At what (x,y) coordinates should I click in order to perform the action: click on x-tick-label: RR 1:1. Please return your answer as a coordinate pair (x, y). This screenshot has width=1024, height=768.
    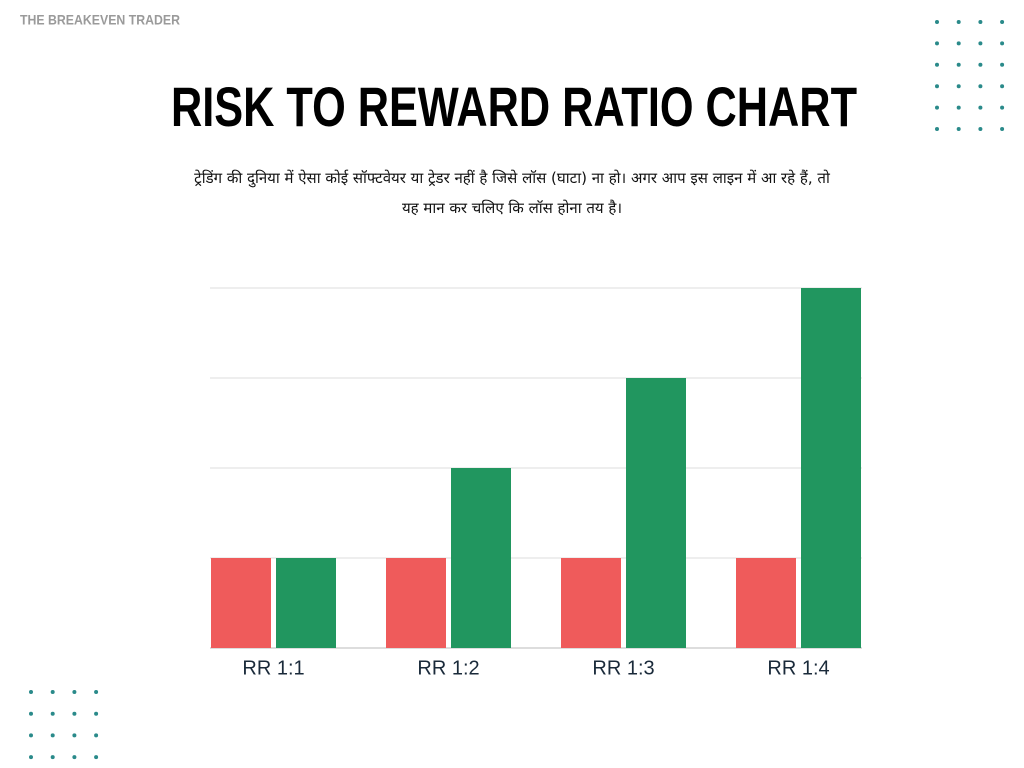
    Looking at the image, I should click on (273, 668).